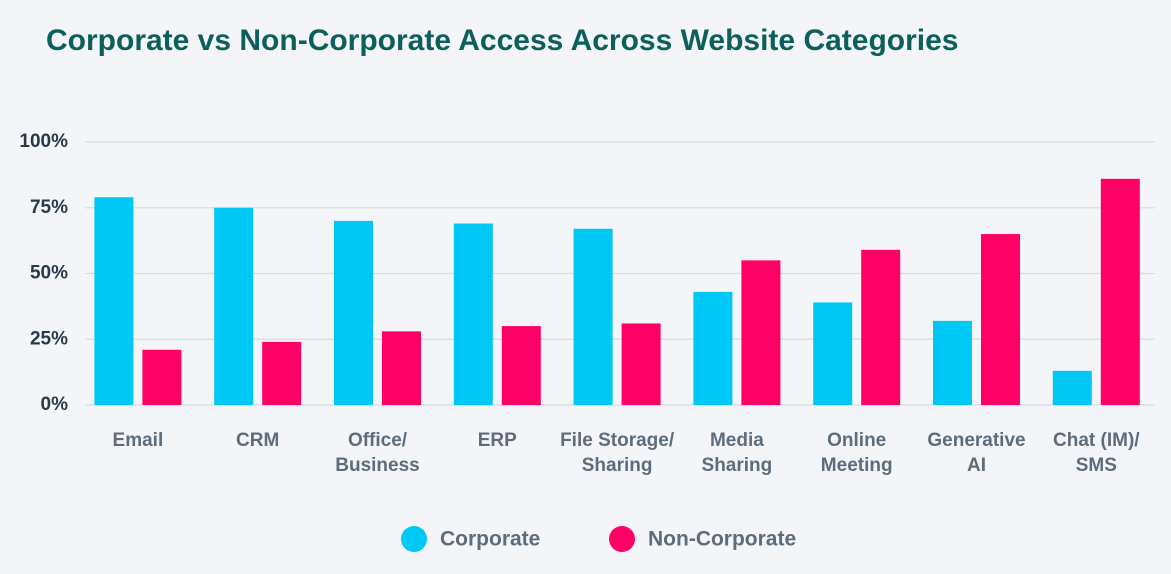 This screenshot has height=574, width=1171. Describe the element at coordinates (1096, 453) in the screenshot. I see `x-tick-label: Chat (IM)/ SMS` at that location.